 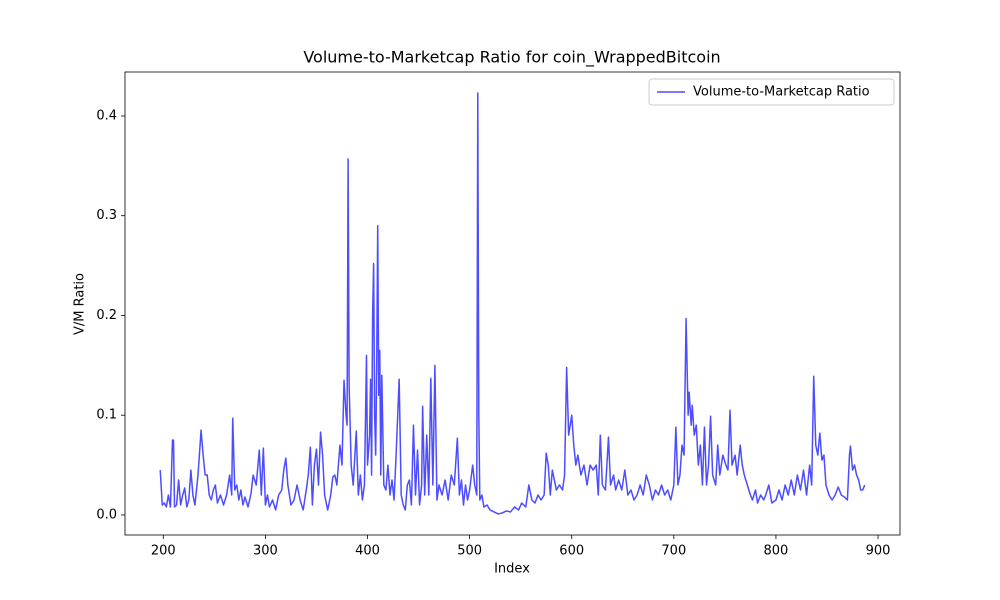 I want to click on y-axis-label: V/M Ratio, so click(x=80, y=304).